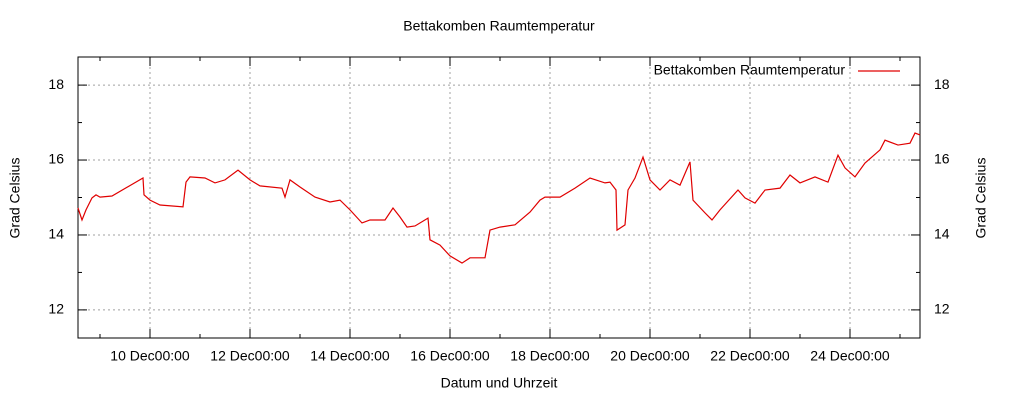  What do you see at coordinates (150, 356) in the screenshot?
I see `x-tick-label: 10 Dec00:00` at bounding box center [150, 356].